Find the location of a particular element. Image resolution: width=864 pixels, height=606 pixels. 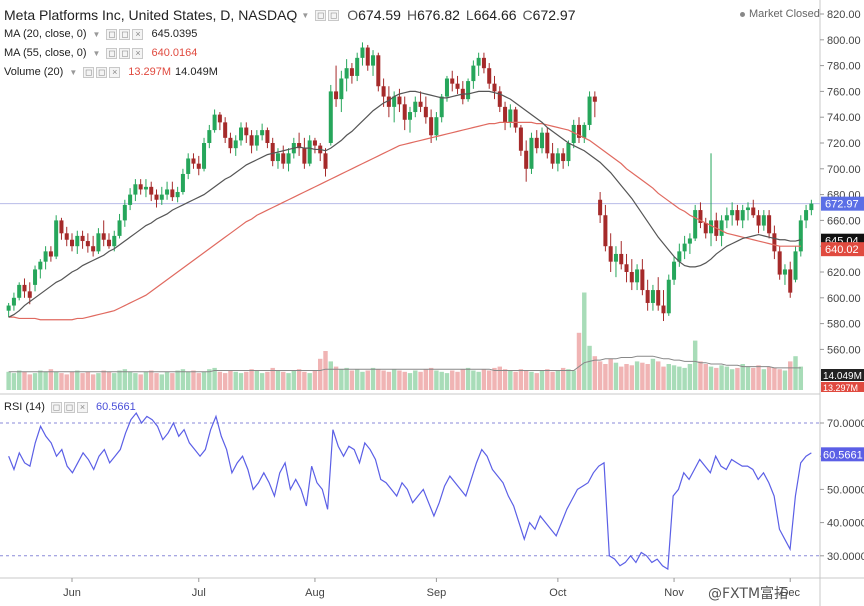

ma20-value: 645.0395 is located at coordinates (174, 34).